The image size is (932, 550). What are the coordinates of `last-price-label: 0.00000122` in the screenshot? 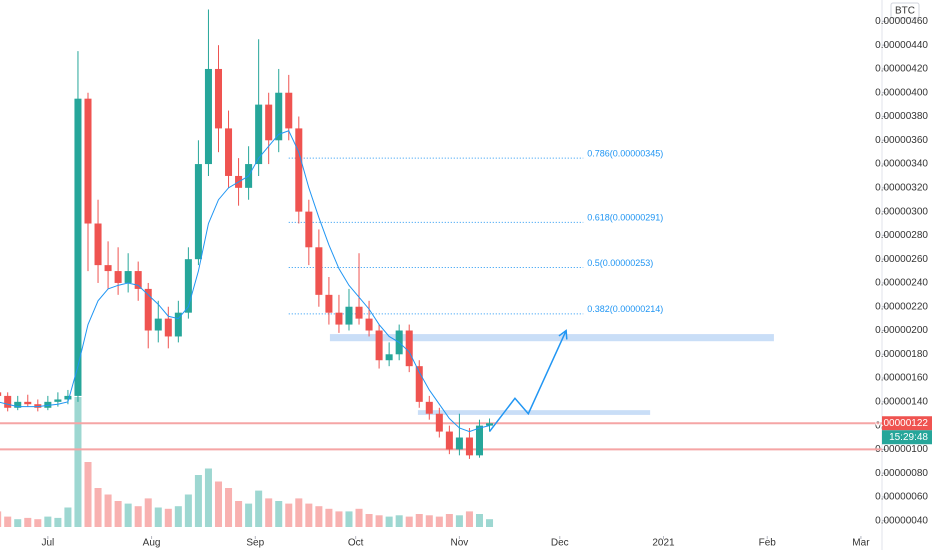 It's located at (901, 423).